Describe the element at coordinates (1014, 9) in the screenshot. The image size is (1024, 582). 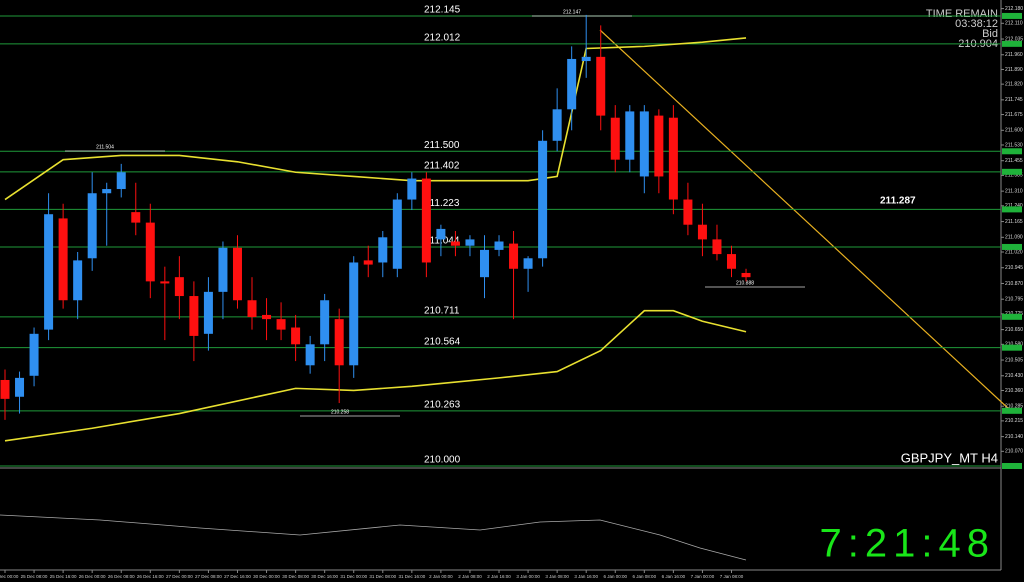
I see `y-tick-label: 212.180` at that location.